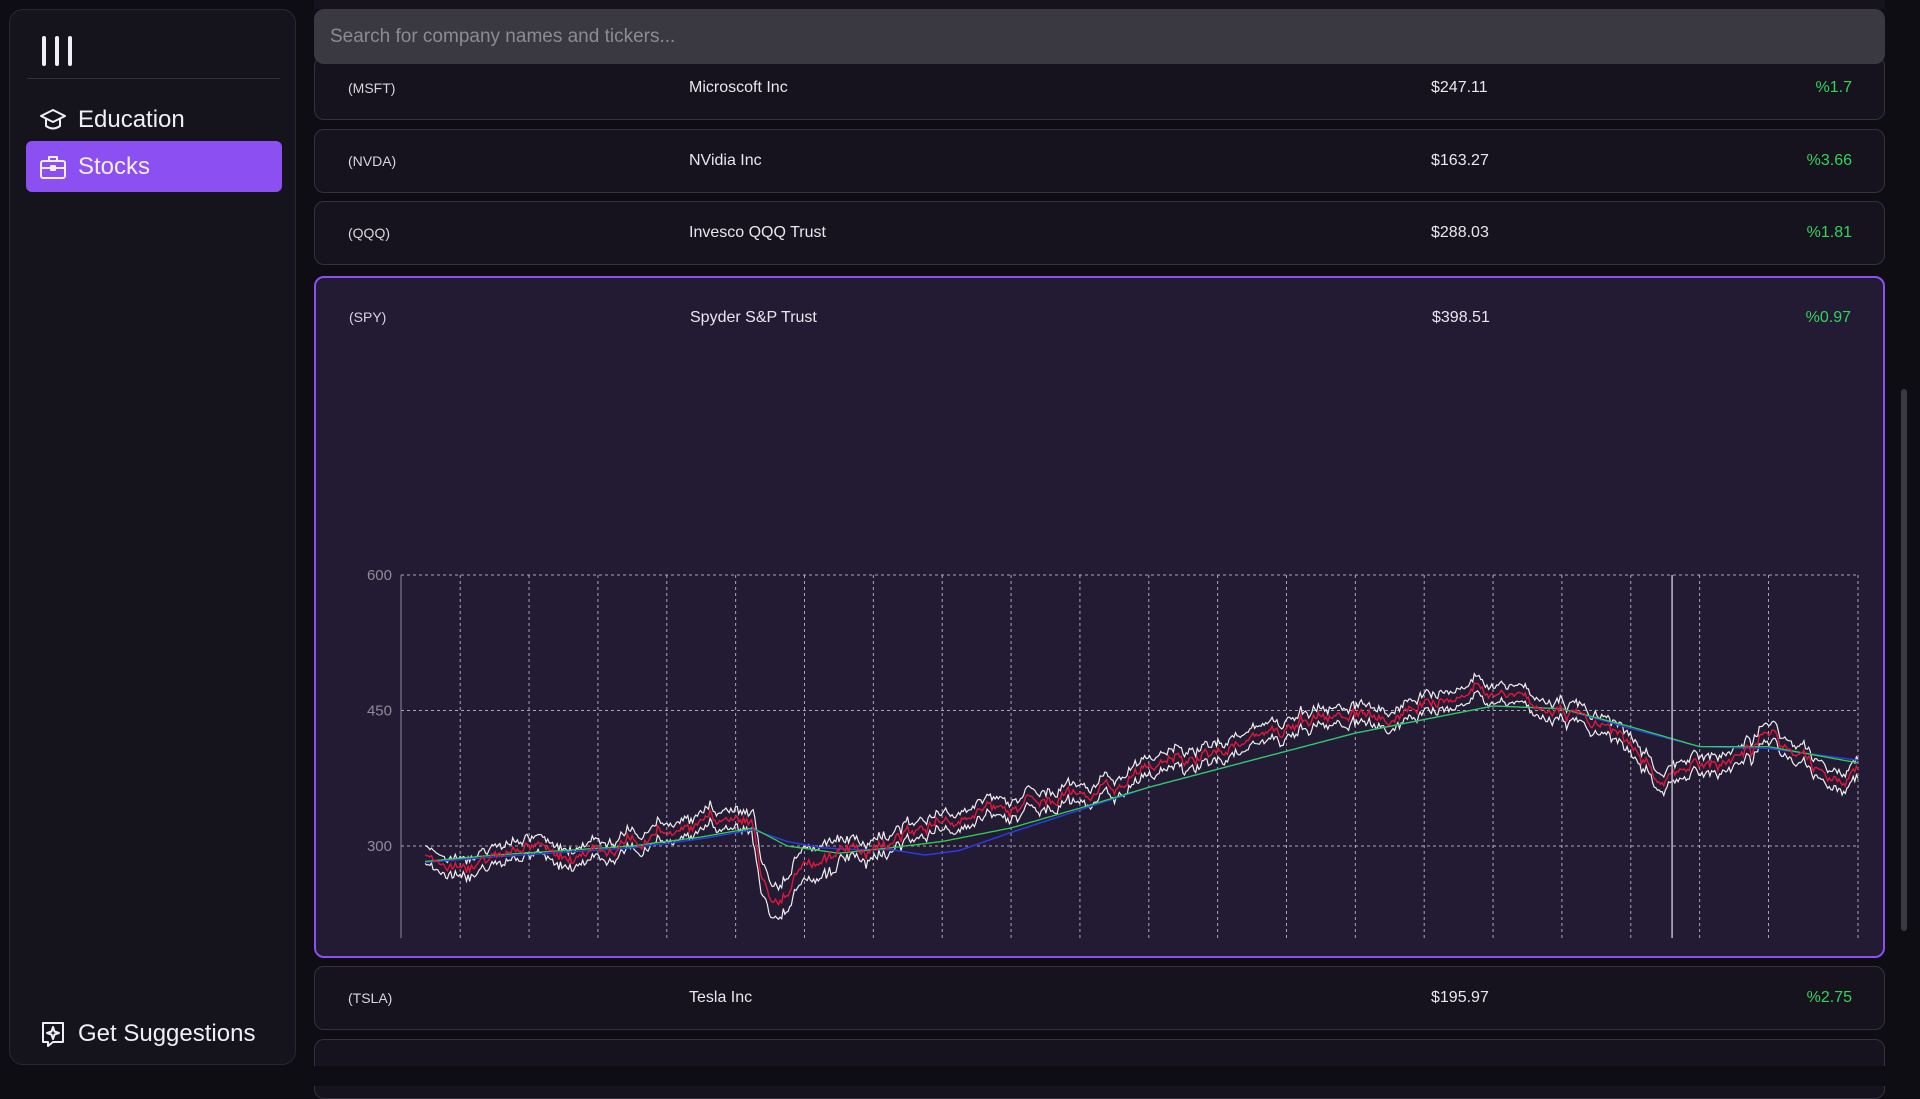 Image resolution: width=1920 pixels, height=1099 pixels. What do you see at coordinates (153, 78) in the screenshot?
I see `sidebar-divider` at bounding box center [153, 78].